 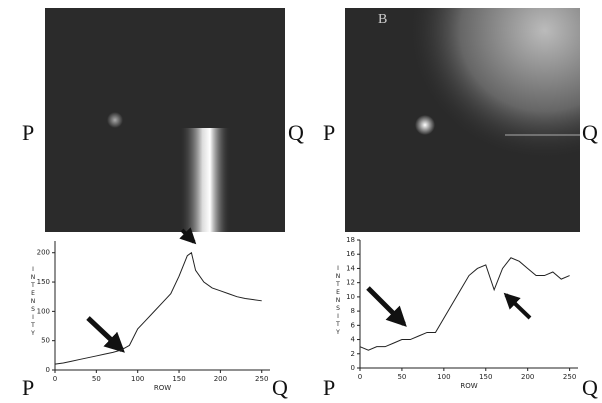 What do you see at coordinates (350, 254) in the screenshot?
I see `y-tick-label: 16` at bounding box center [350, 254].